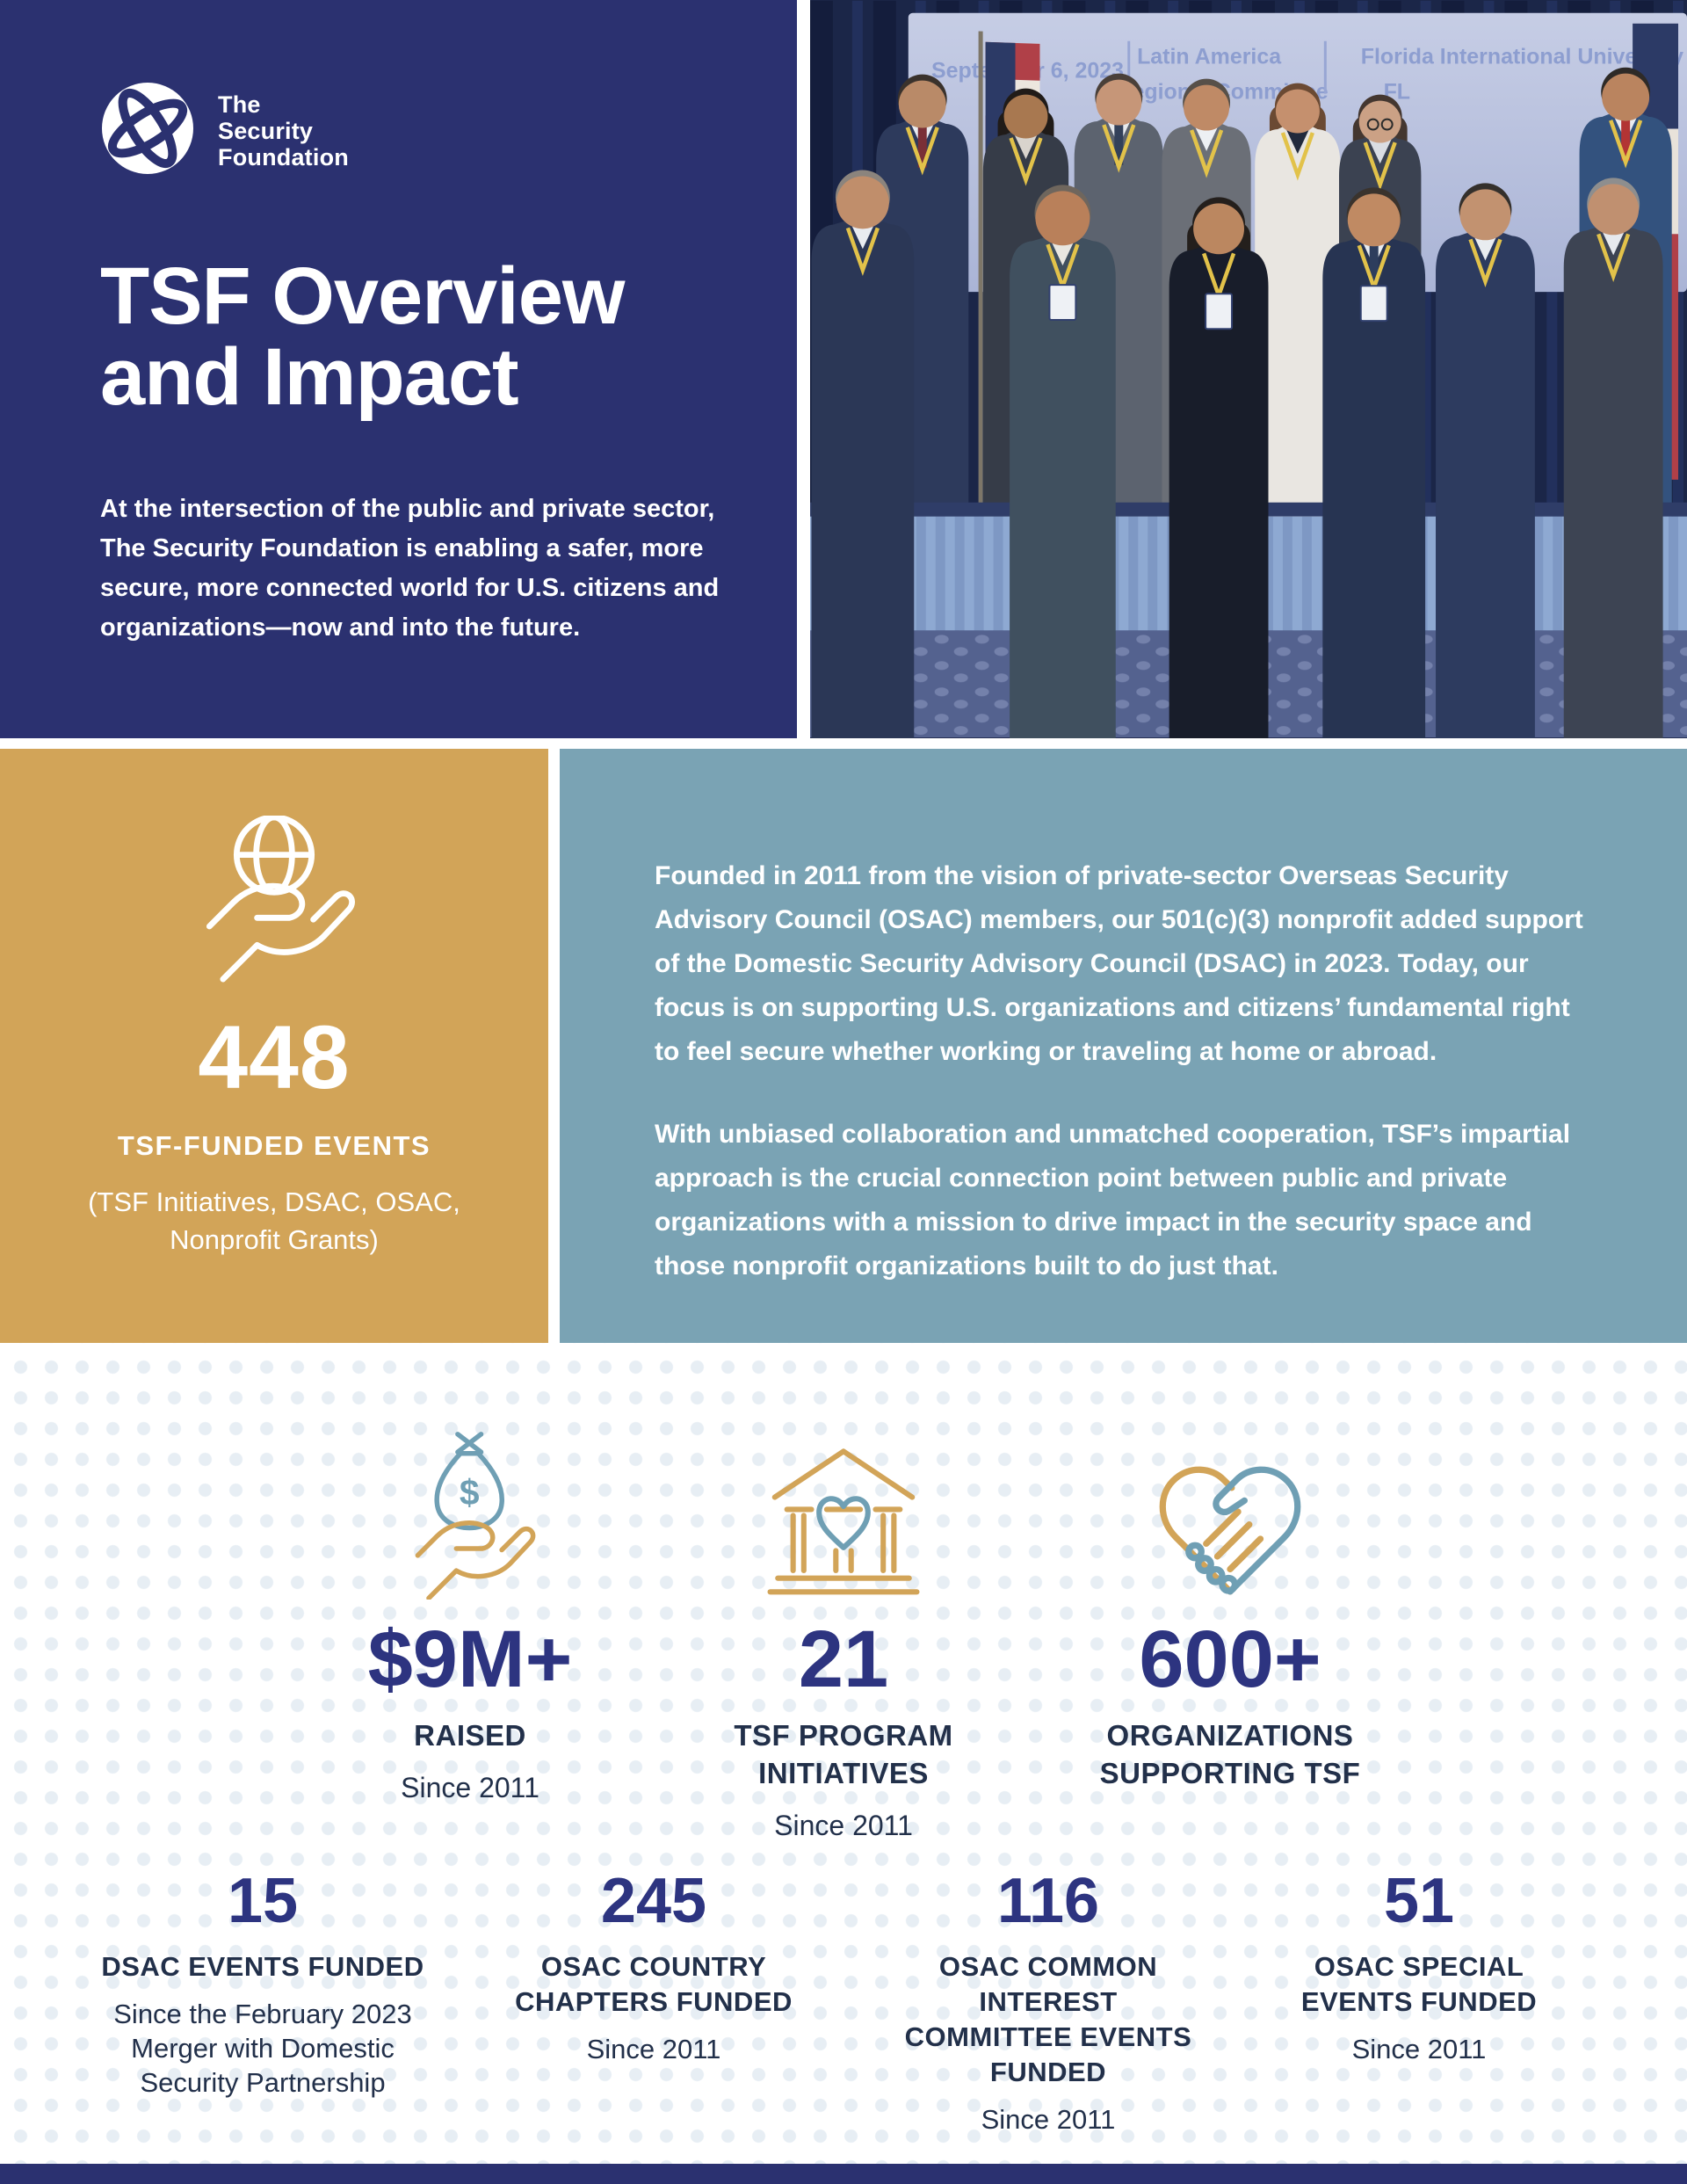 Image resolution: width=1687 pixels, height=2184 pixels. What do you see at coordinates (653, 1901) in the screenshot?
I see `stat-country-chapters-value: 245` at bounding box center [653, 1901].